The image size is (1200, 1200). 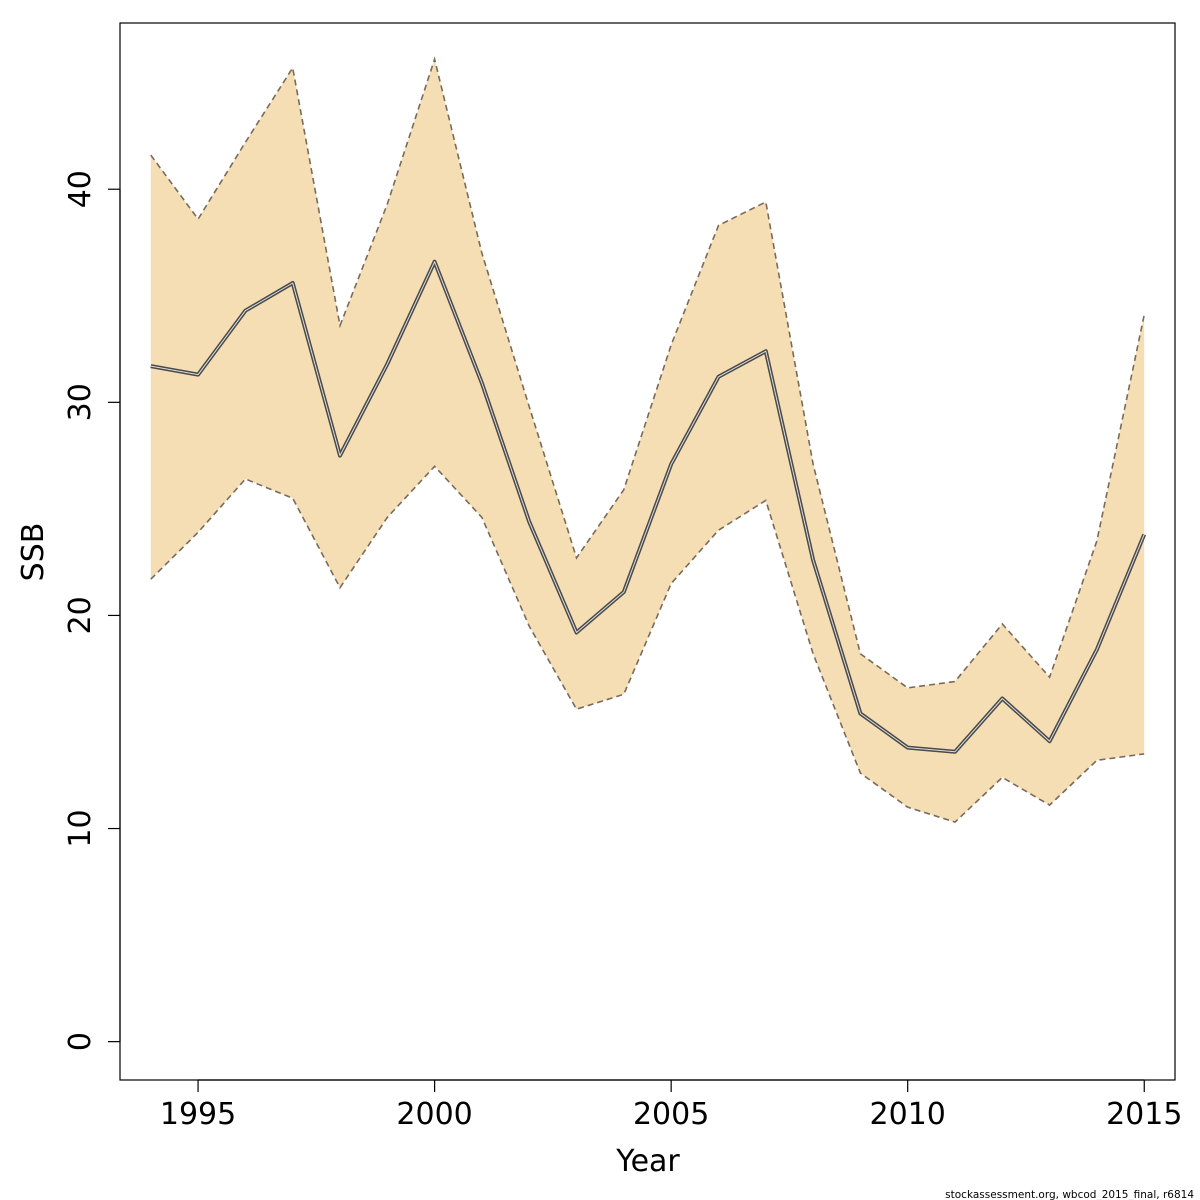 I want to click on y-axis-title: SSB, so click(x=33, y=552).